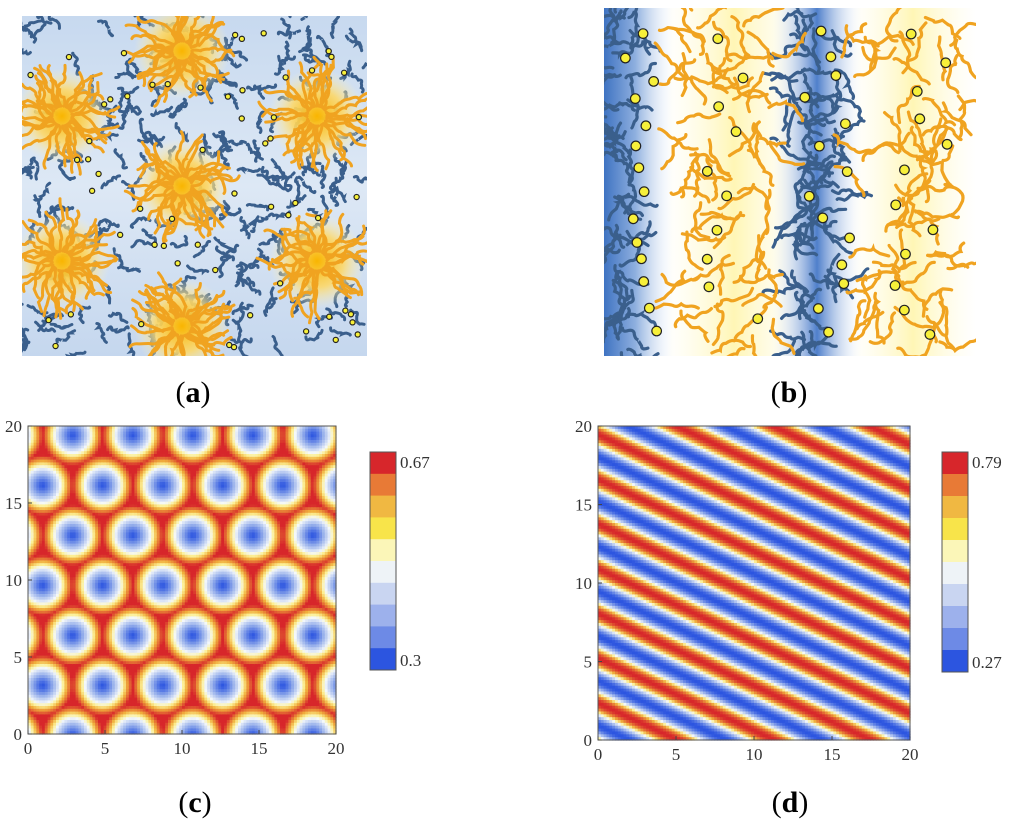  I want to click on heatmap-d-y-tick: 15, so click(583, 505).